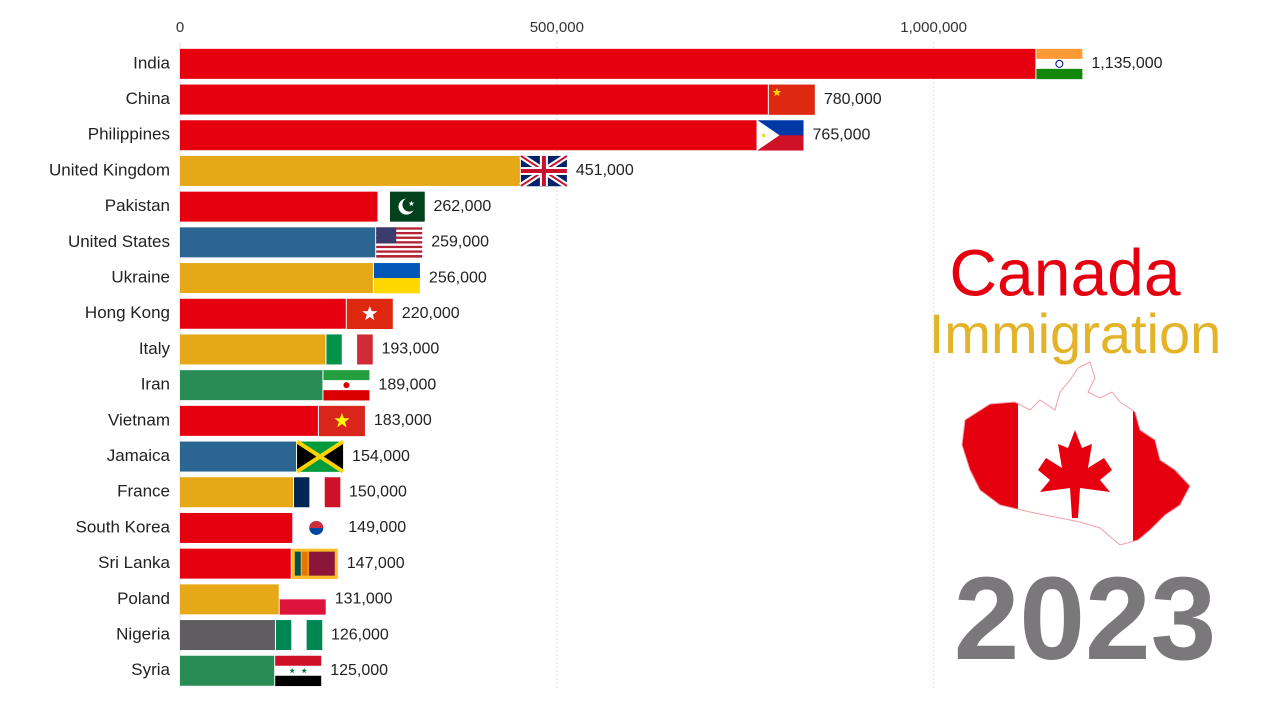 The height and width of the screenshot is (720, 1280). Describe the element at coordinates (407, 384) in the screenshot. I see `value-label: 189,000` at that location.